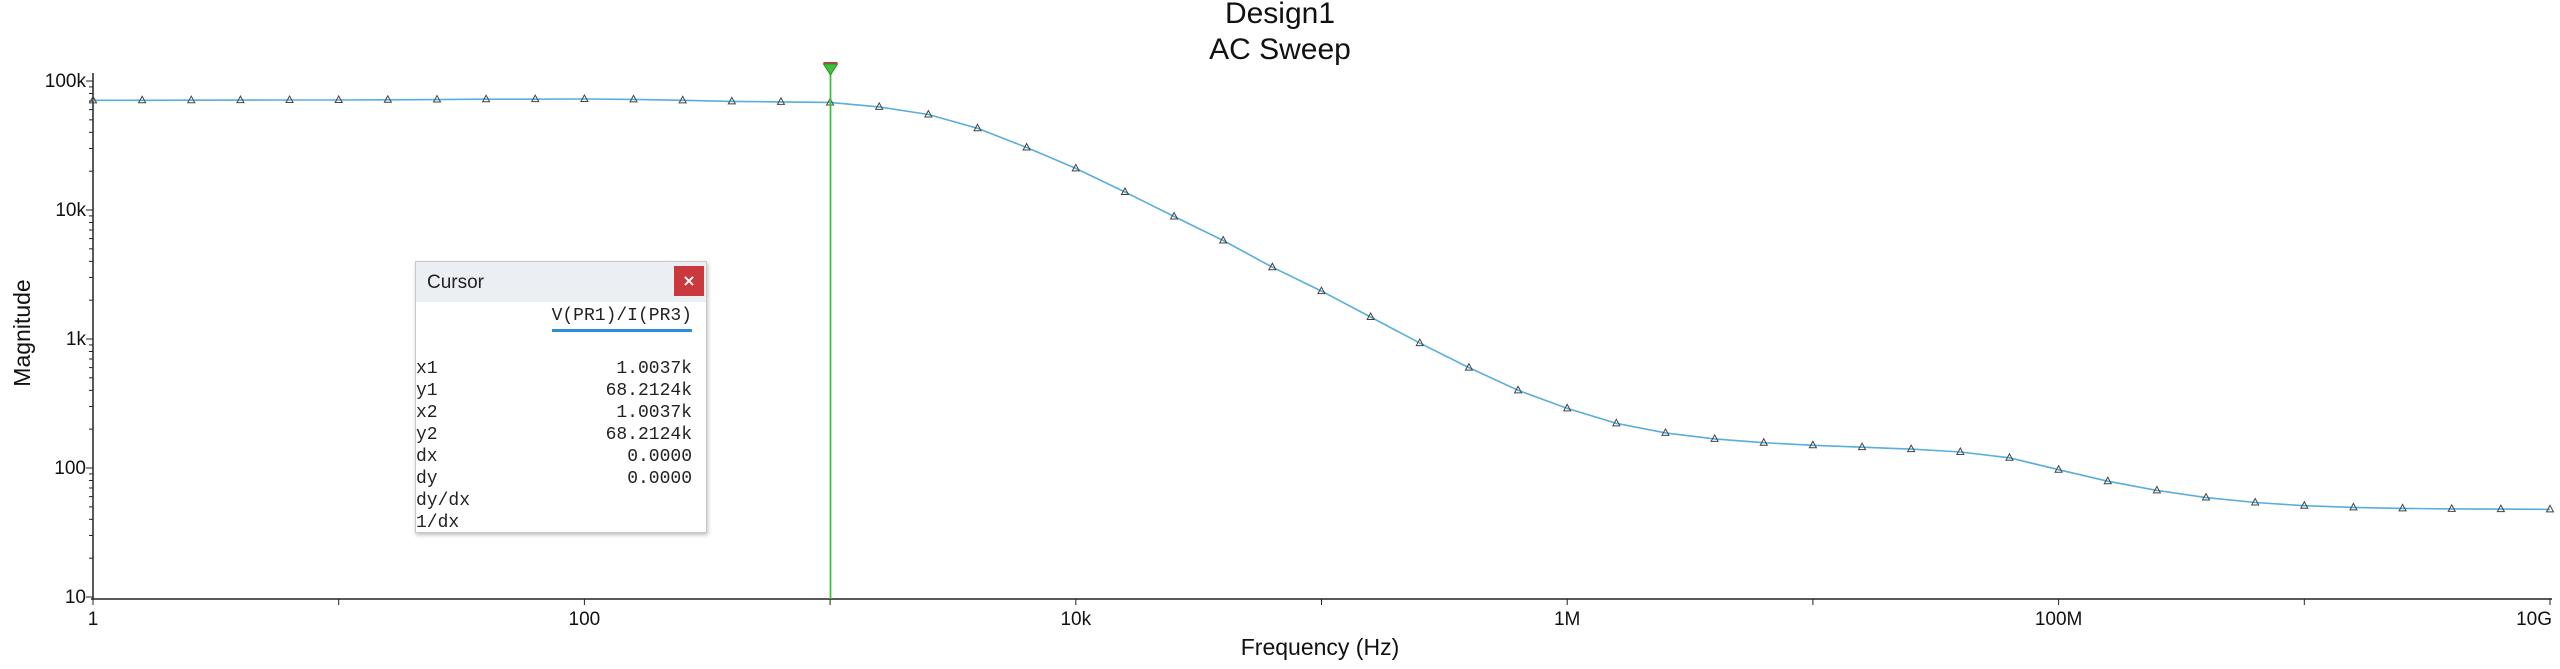  I want to click on y-tick-label: 100k, so click(66, 81).